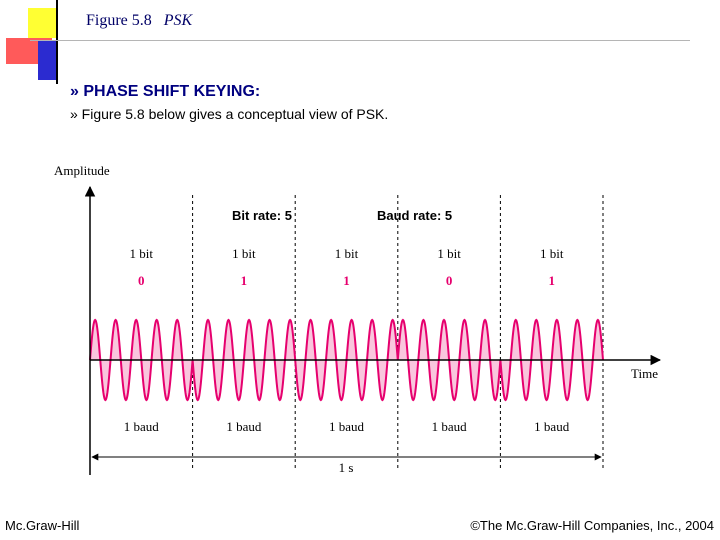 This screenshot has width=720, height=540. I want to click on decor-vertical-line, so click(57, 42).